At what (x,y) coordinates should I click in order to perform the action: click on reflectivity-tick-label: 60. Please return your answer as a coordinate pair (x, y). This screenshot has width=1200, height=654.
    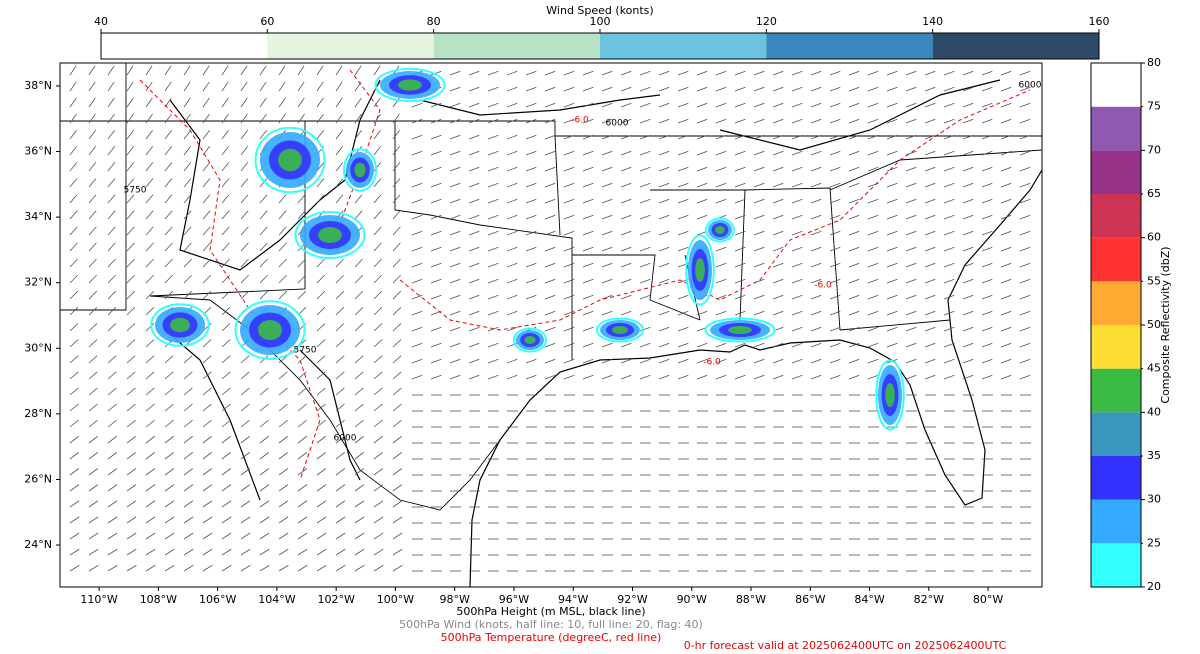
    Looking at the image, I should click on (1154, 237).